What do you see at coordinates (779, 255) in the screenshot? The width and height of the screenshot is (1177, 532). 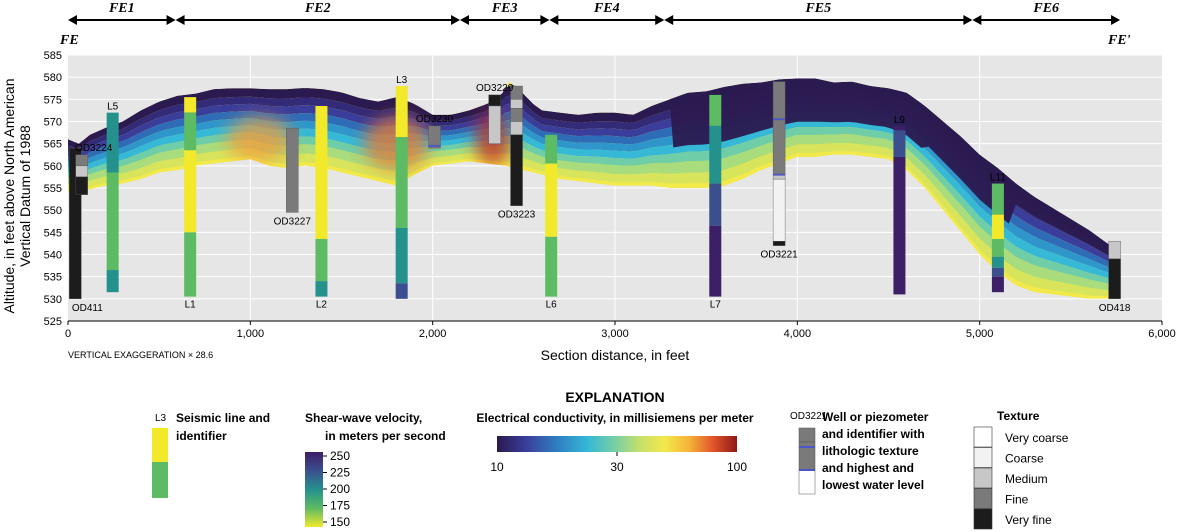 I see `well-label-od3221: OD3221` at bounding box center [779, 255].